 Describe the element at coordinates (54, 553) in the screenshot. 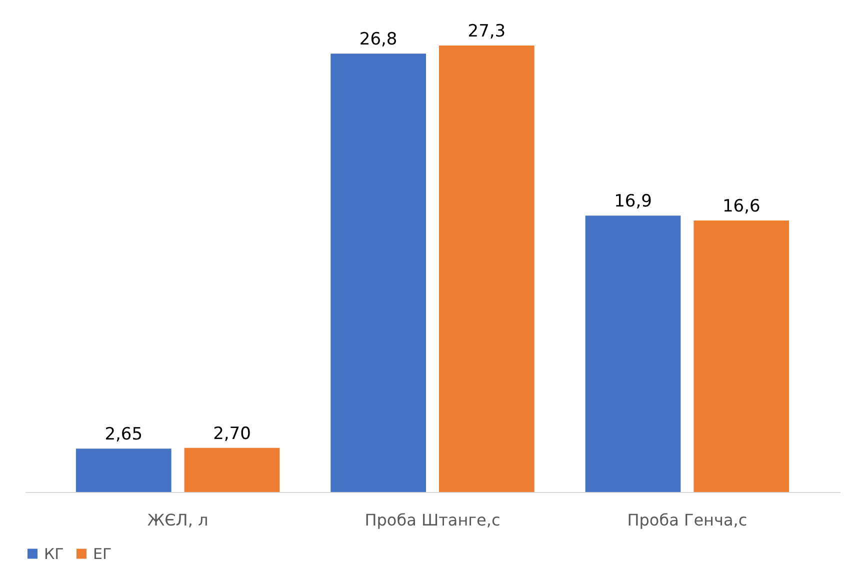

I see `legend-label: КГ` at that location.